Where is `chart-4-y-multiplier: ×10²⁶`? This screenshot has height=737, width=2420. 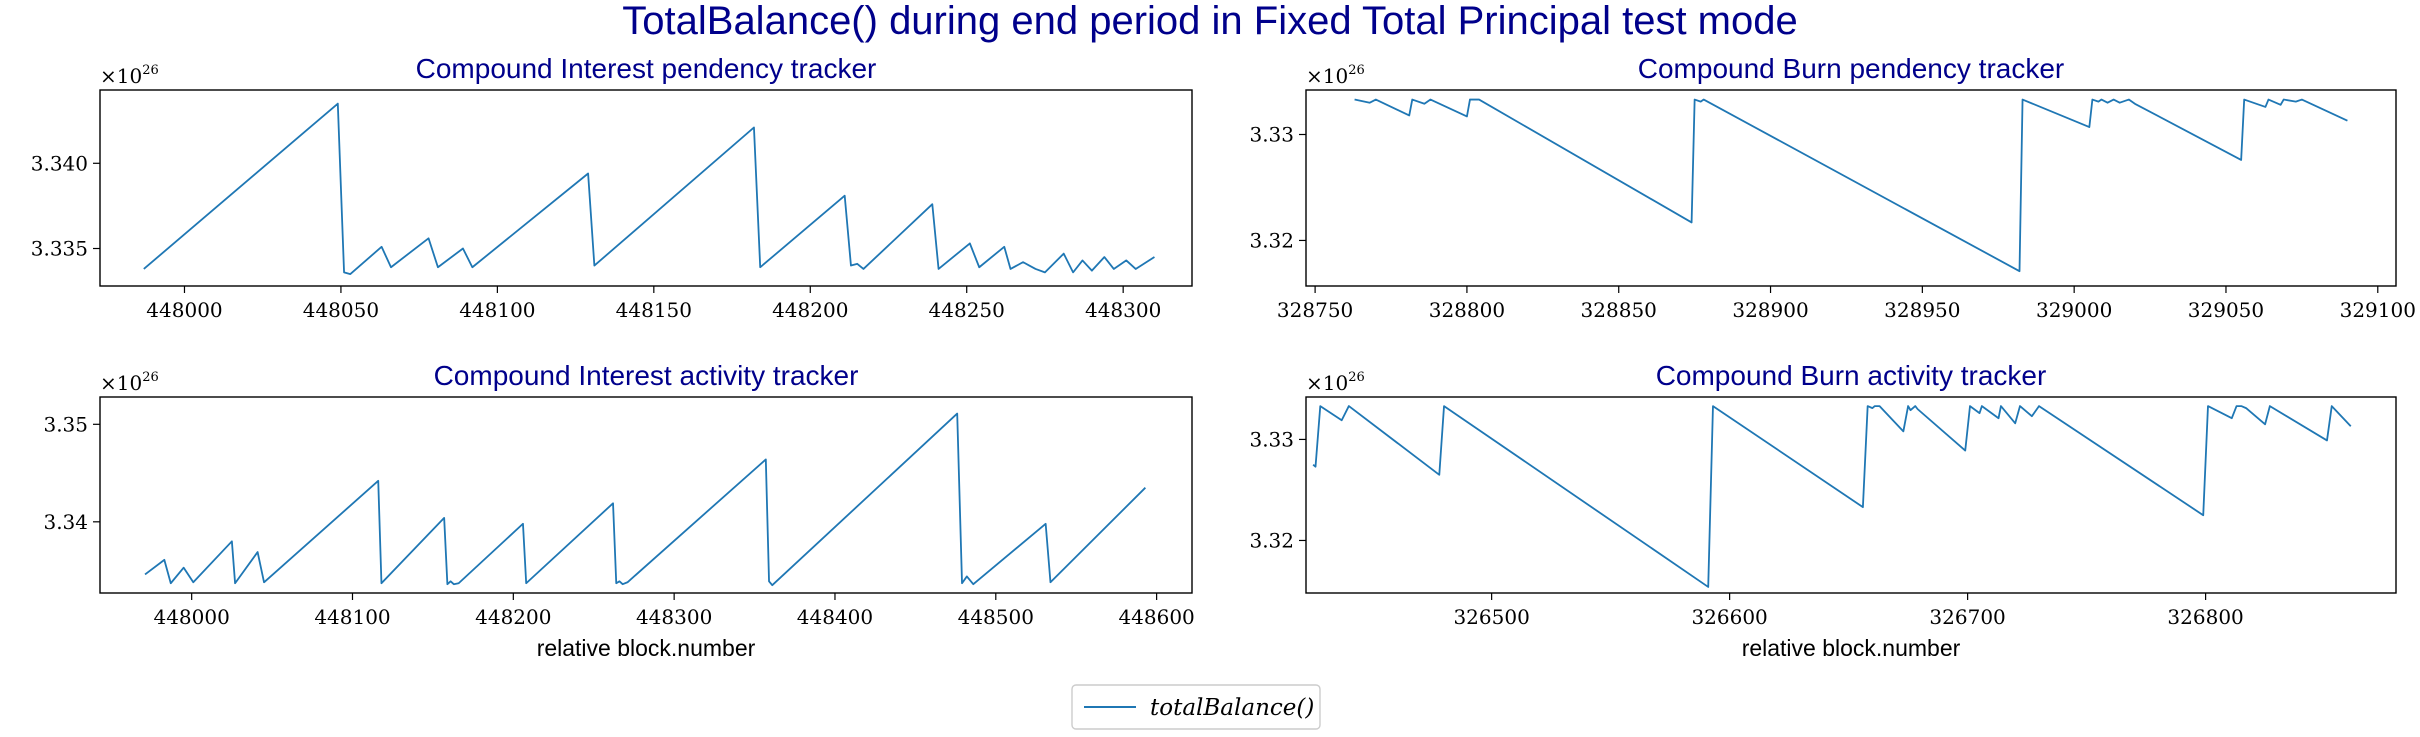 chart-4-y-multiplier: ×10²⁶ is located at coordinates (1335, 382).